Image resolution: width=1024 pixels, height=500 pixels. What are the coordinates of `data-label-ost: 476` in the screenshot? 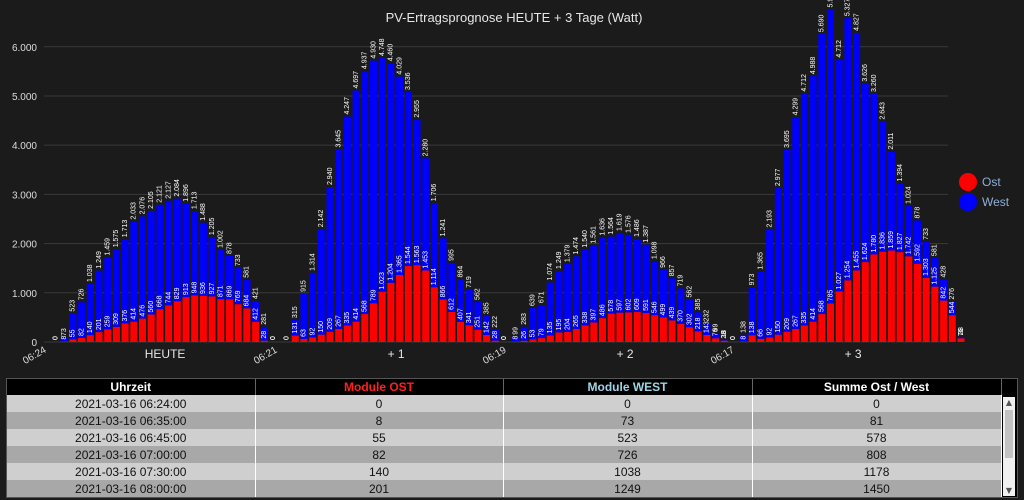 It's located at (142, 311).